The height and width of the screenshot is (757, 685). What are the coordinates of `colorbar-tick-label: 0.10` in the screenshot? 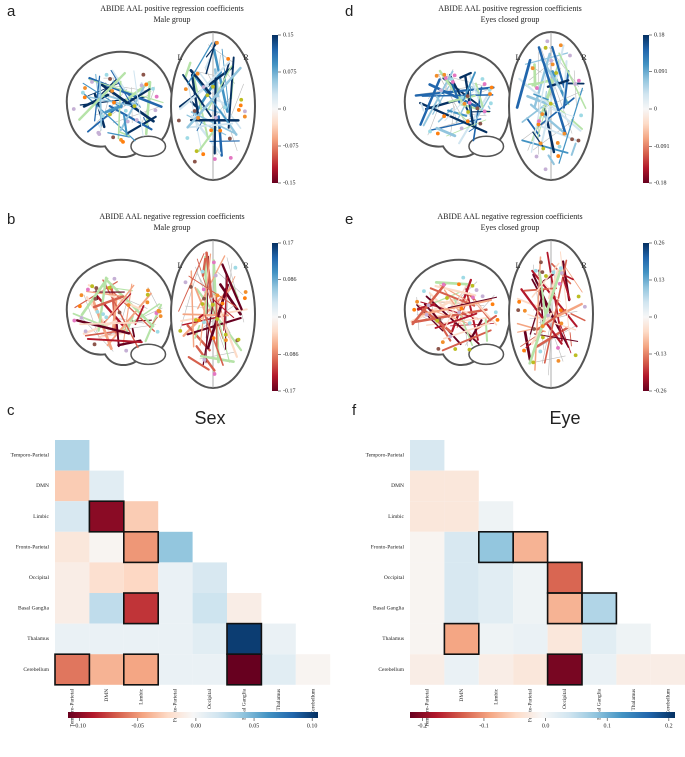 It's located at (312, 726).